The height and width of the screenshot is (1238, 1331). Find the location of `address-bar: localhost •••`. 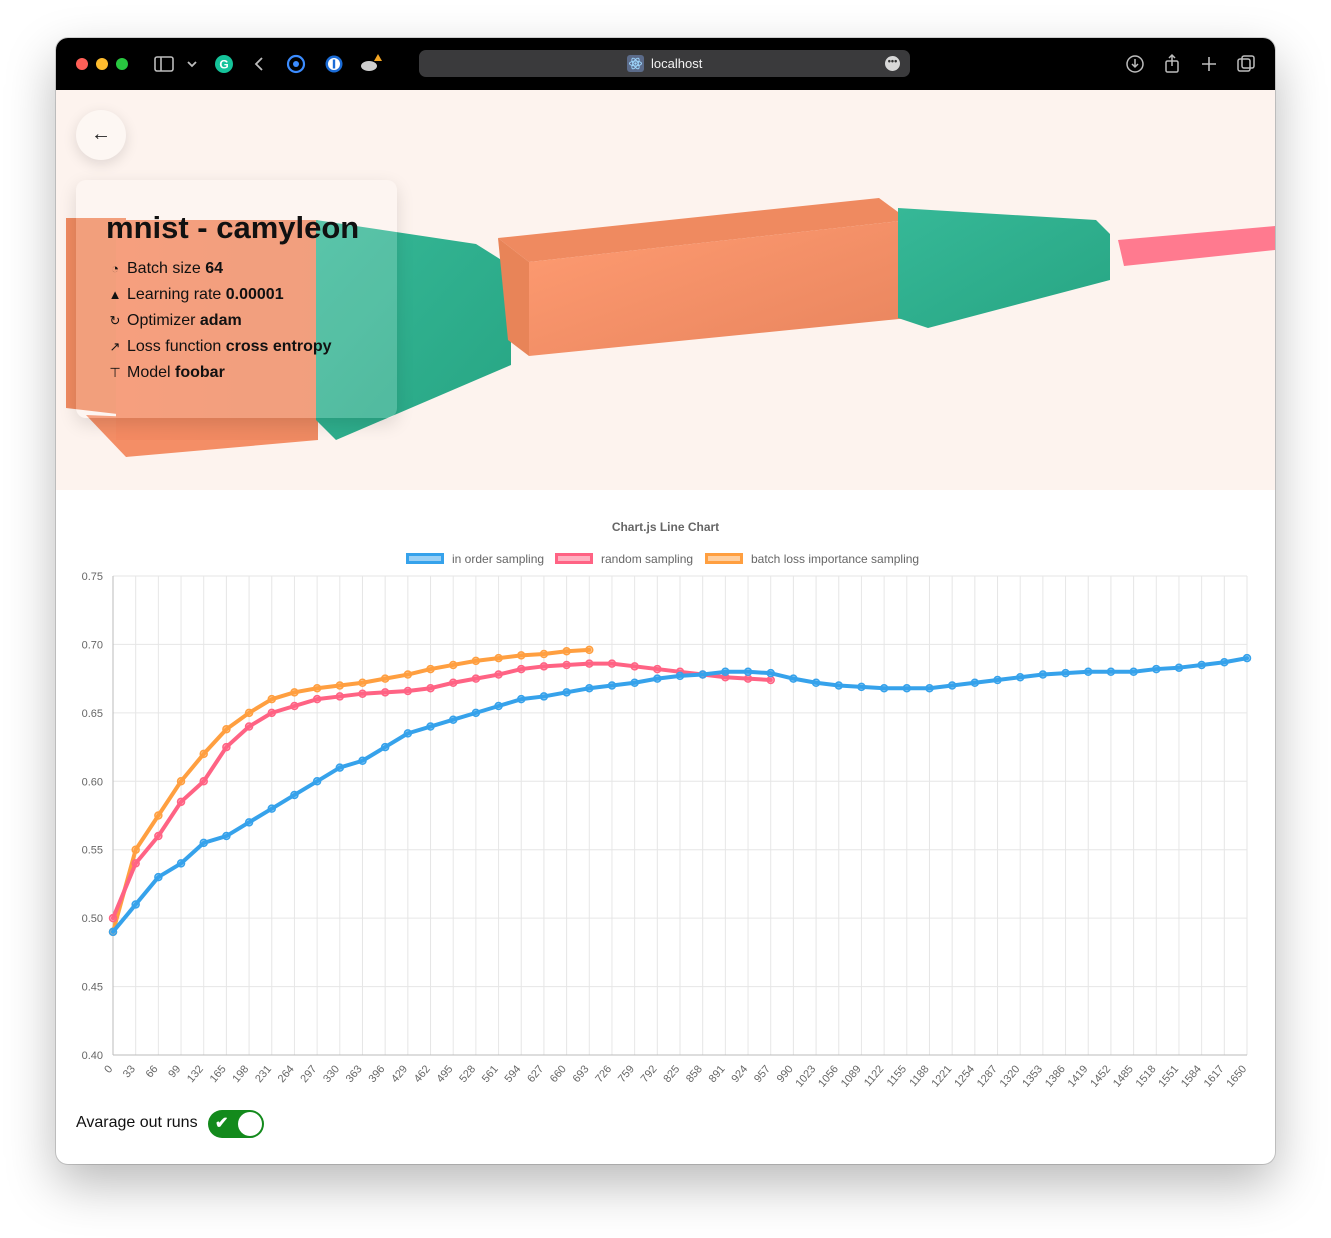

address-bar: localhost ••• is located at coordinates (664, 63).